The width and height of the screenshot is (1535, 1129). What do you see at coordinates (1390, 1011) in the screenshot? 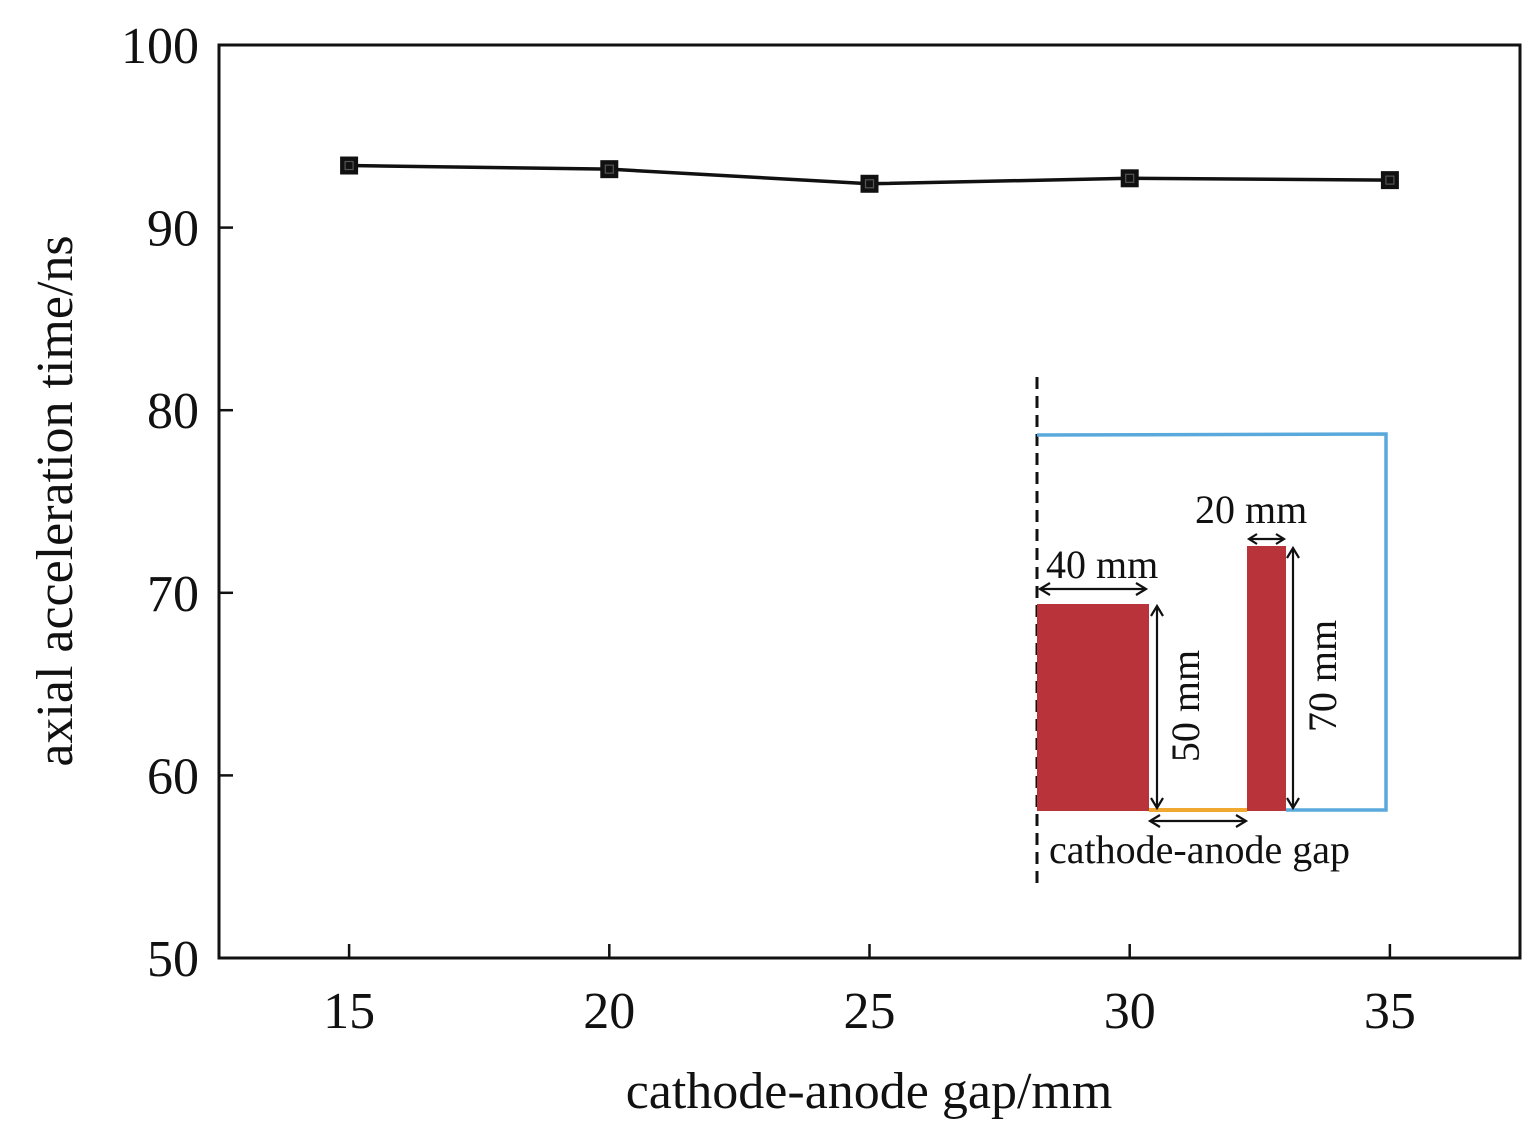
I see `x-tick-label: 35` at bounding box center [1390, 1011].